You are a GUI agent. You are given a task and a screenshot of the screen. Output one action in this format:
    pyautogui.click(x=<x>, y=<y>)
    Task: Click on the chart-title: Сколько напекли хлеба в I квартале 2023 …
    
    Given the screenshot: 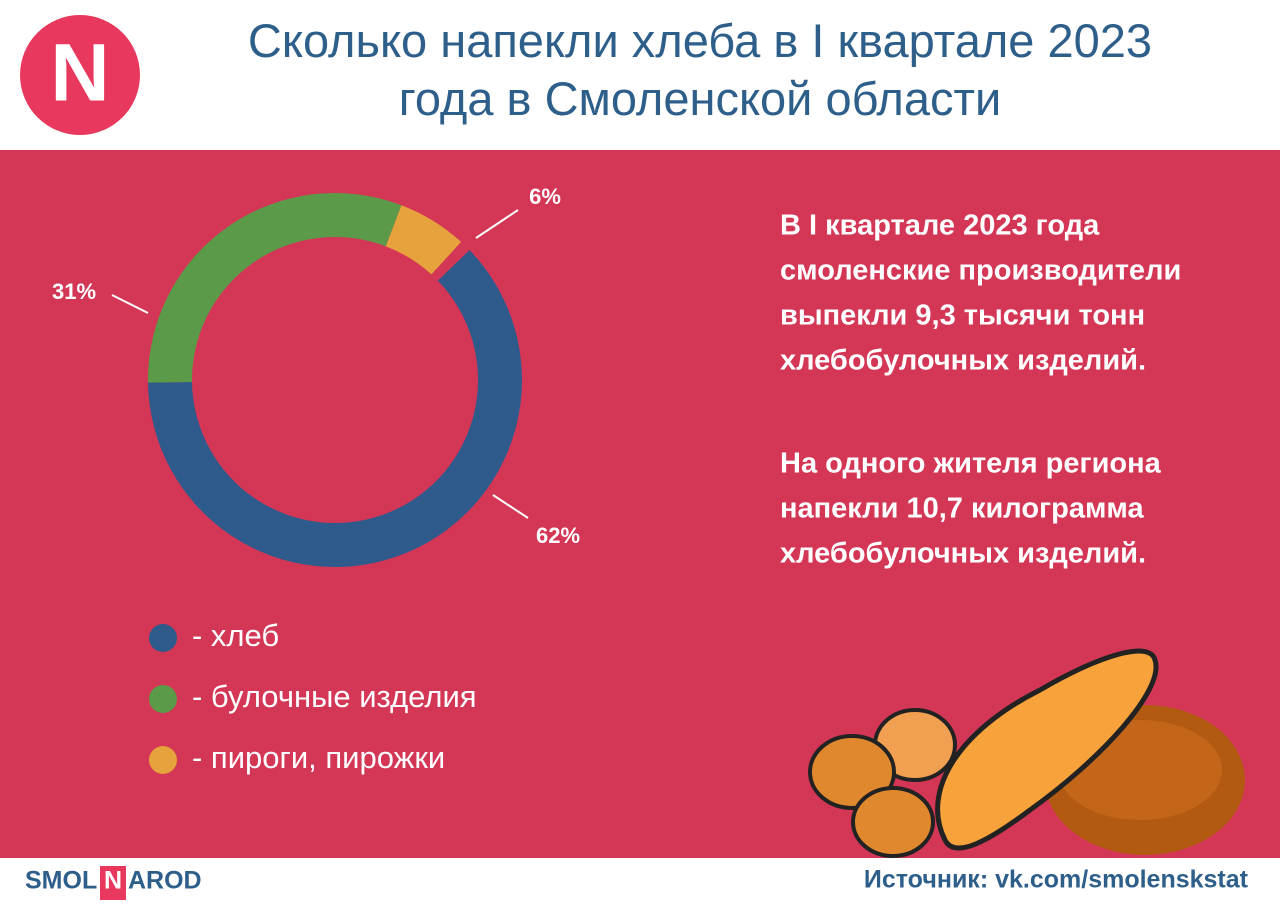 What is the action you would take?
    pyautogui.click(x=700, y=69)
    